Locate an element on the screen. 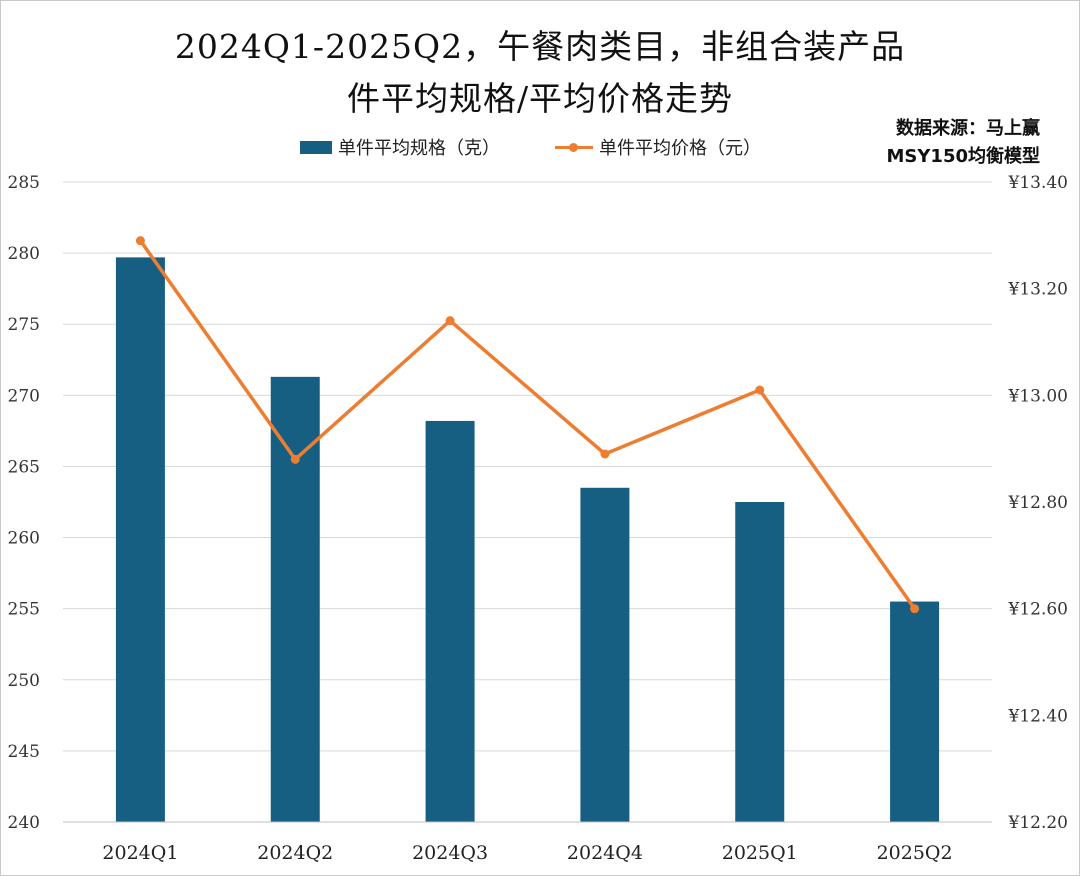 Image resolution: width=1080 pixels, height=876 pixels. legend-bar-swatch is located at coordinates (316, 147).